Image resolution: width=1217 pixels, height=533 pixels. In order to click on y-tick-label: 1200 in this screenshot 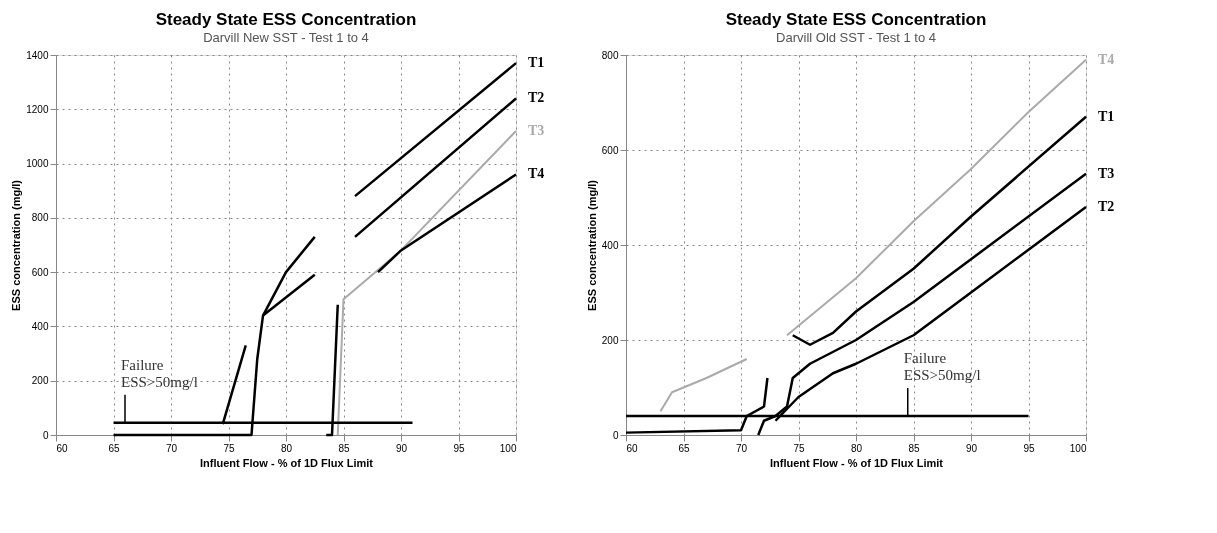, I will do `click(37, 109)`.